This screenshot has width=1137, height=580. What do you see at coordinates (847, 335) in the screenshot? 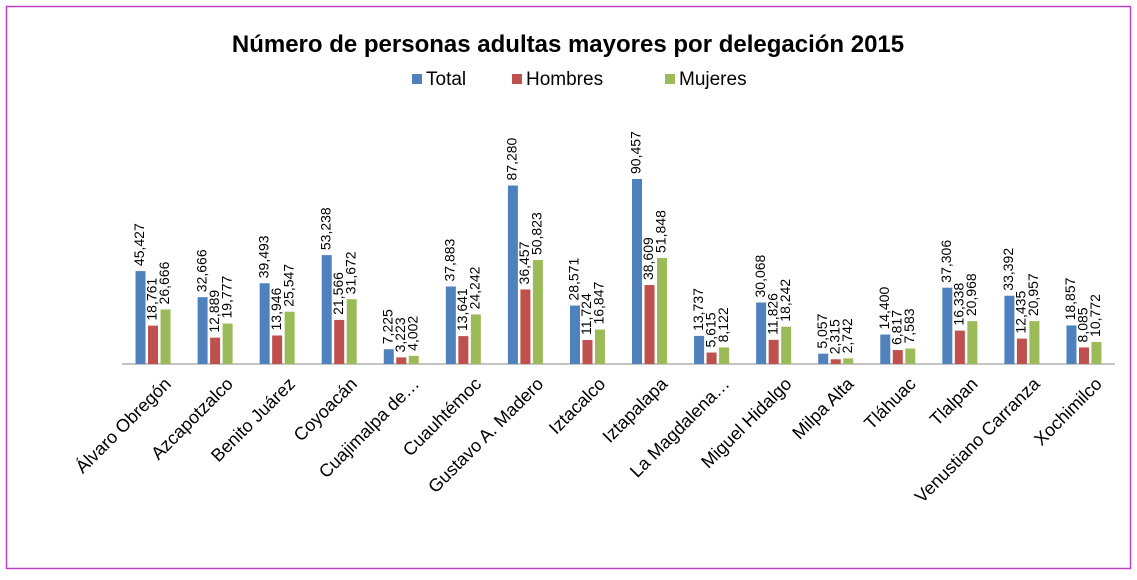
I see `data-label: 2,742` at bounding box center [847, 335].